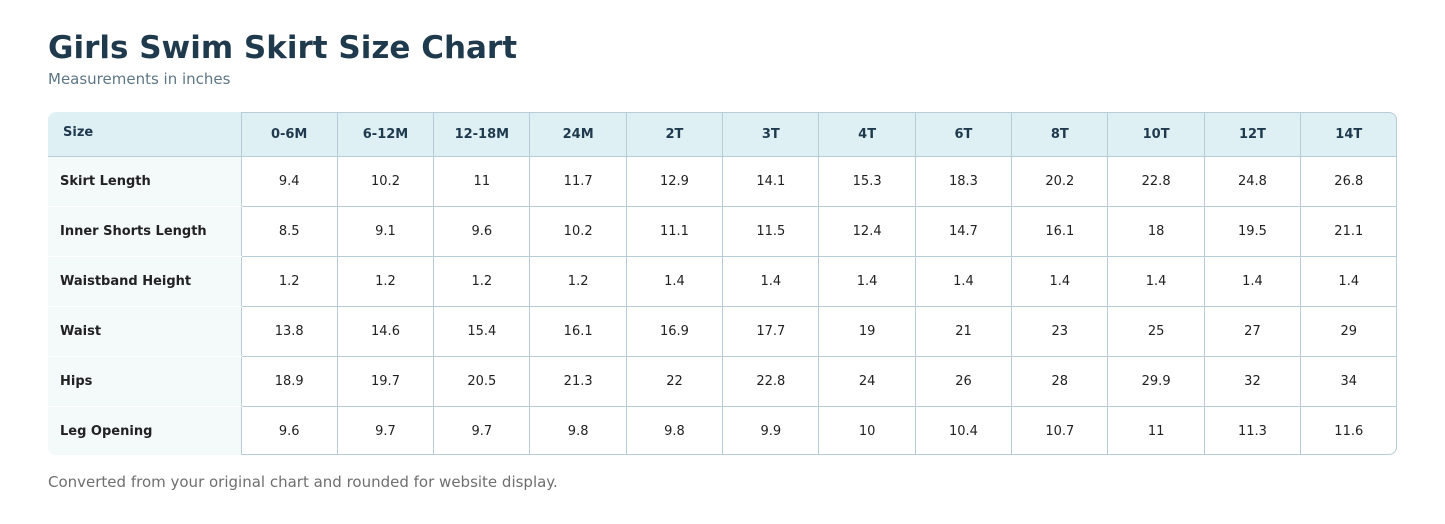 The height and width of the screenshot is (524, 1445). I want to click on measurement-cell: 15.3, so click(867, 181).